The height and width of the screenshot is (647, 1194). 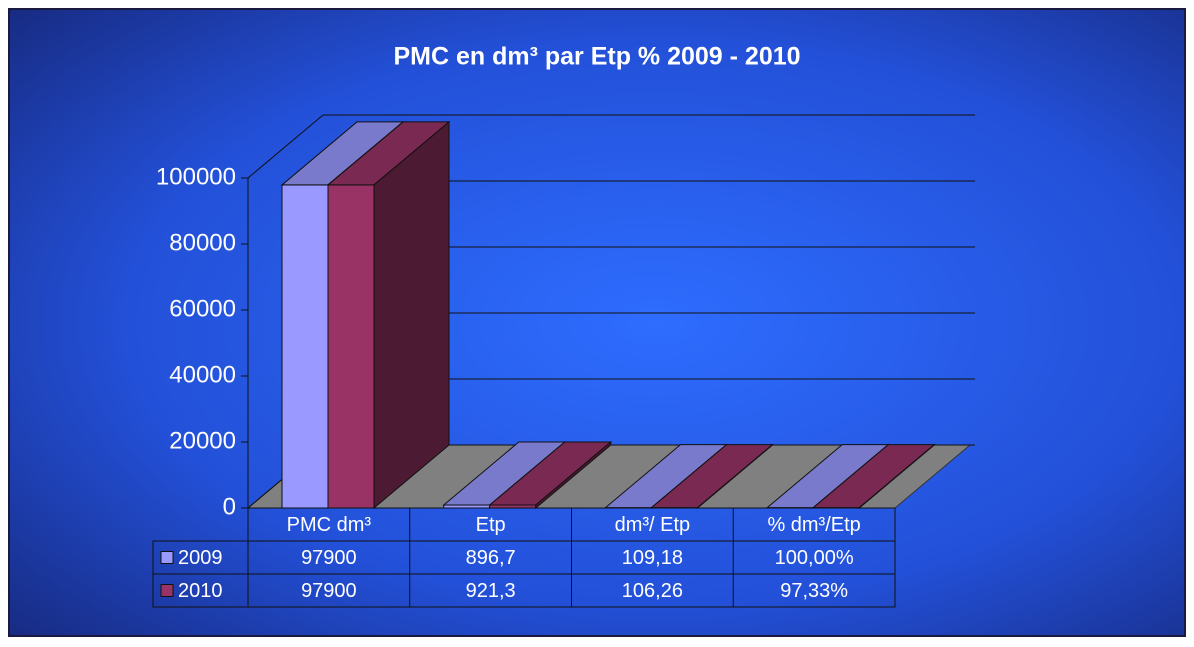 I want to click on y-tick-label: 40000, so click(x=202, y=374).